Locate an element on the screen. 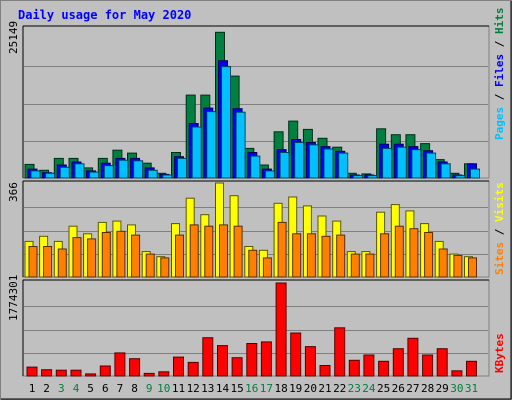  x-tick-label-day-3: 3 is located at coordinates (61, 388).